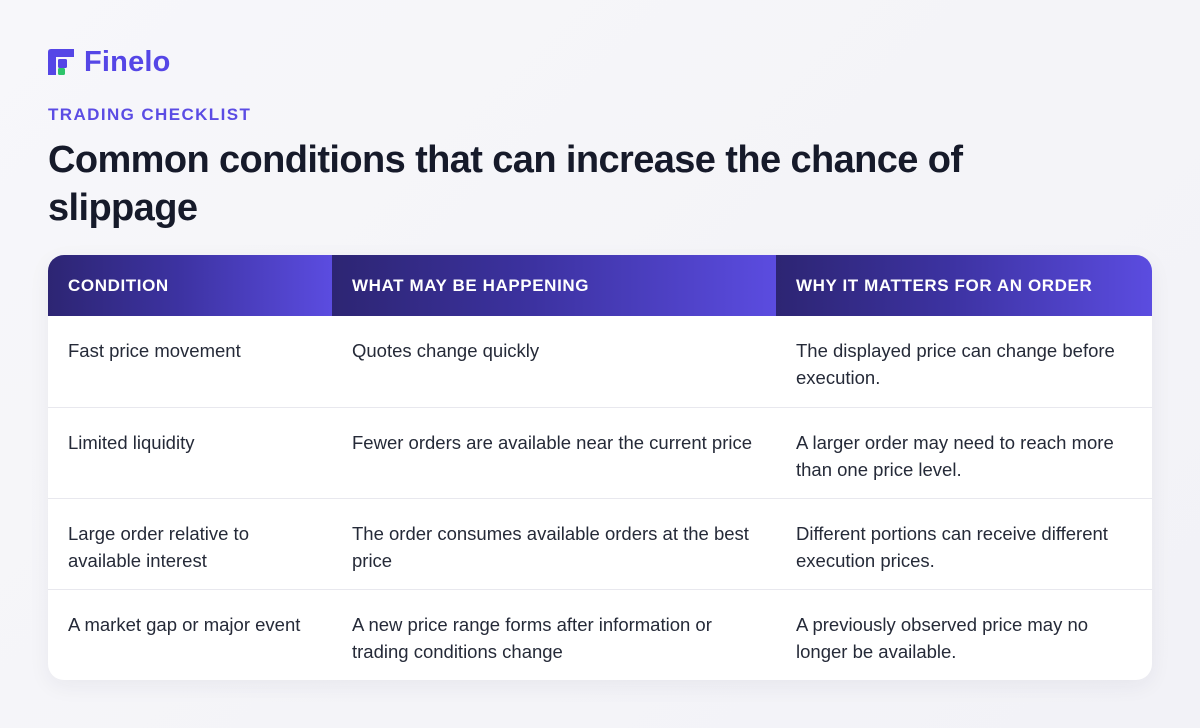 This screenshot has width=1200, height=728. Describe the element at coordinates (184, 624) in the screenshot. I see `cell-condition: A market gap or major event` at that location.